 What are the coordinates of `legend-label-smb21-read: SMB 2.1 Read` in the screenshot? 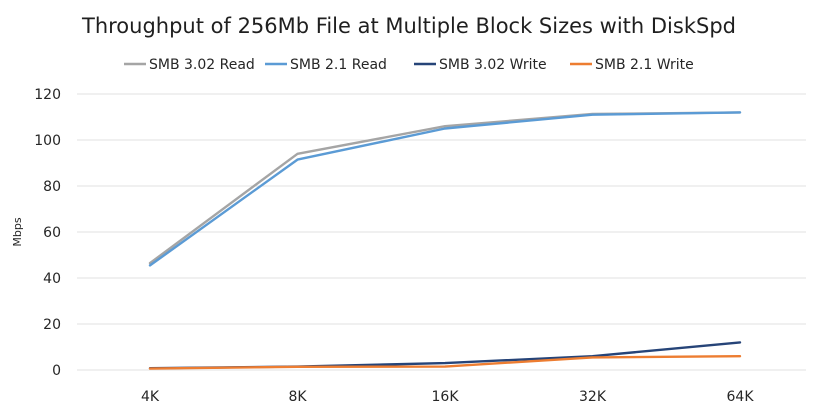 It's located at (338, 65).